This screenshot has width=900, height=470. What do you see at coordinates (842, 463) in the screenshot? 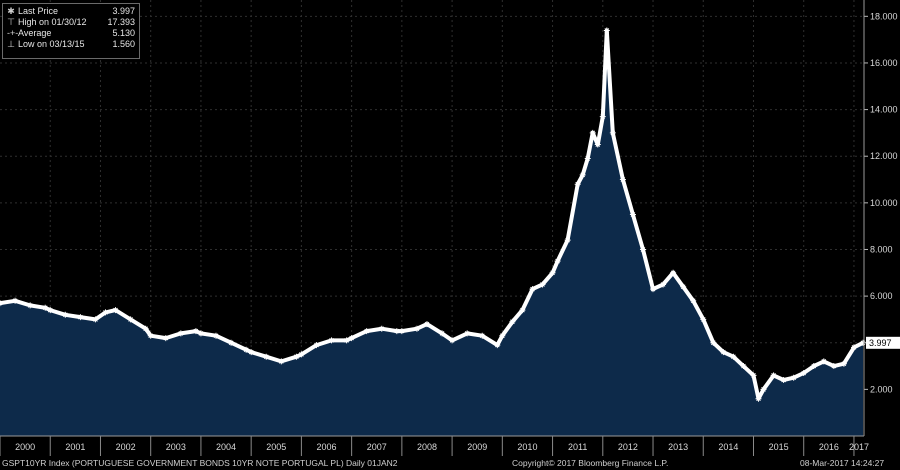
I see `footer-timestamp: 08-Mar-2017 14:24:27` at bounding box center [842, 463].